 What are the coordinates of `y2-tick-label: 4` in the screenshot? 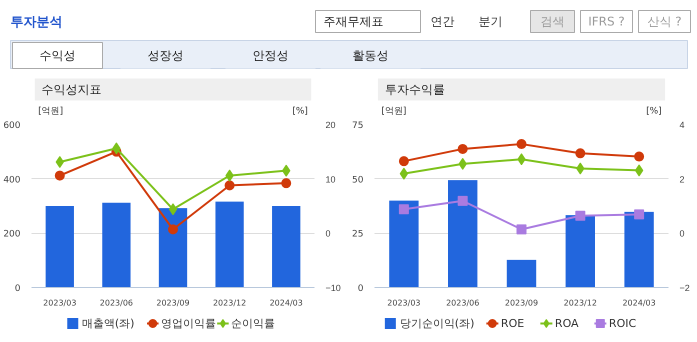 It's located at (682, 125).